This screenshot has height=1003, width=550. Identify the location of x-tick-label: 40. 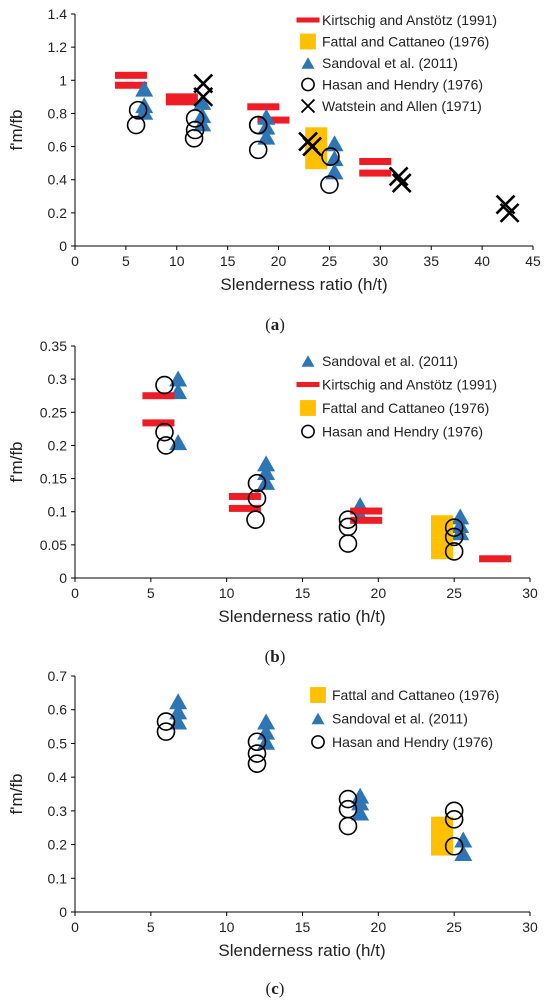
(482, 261).